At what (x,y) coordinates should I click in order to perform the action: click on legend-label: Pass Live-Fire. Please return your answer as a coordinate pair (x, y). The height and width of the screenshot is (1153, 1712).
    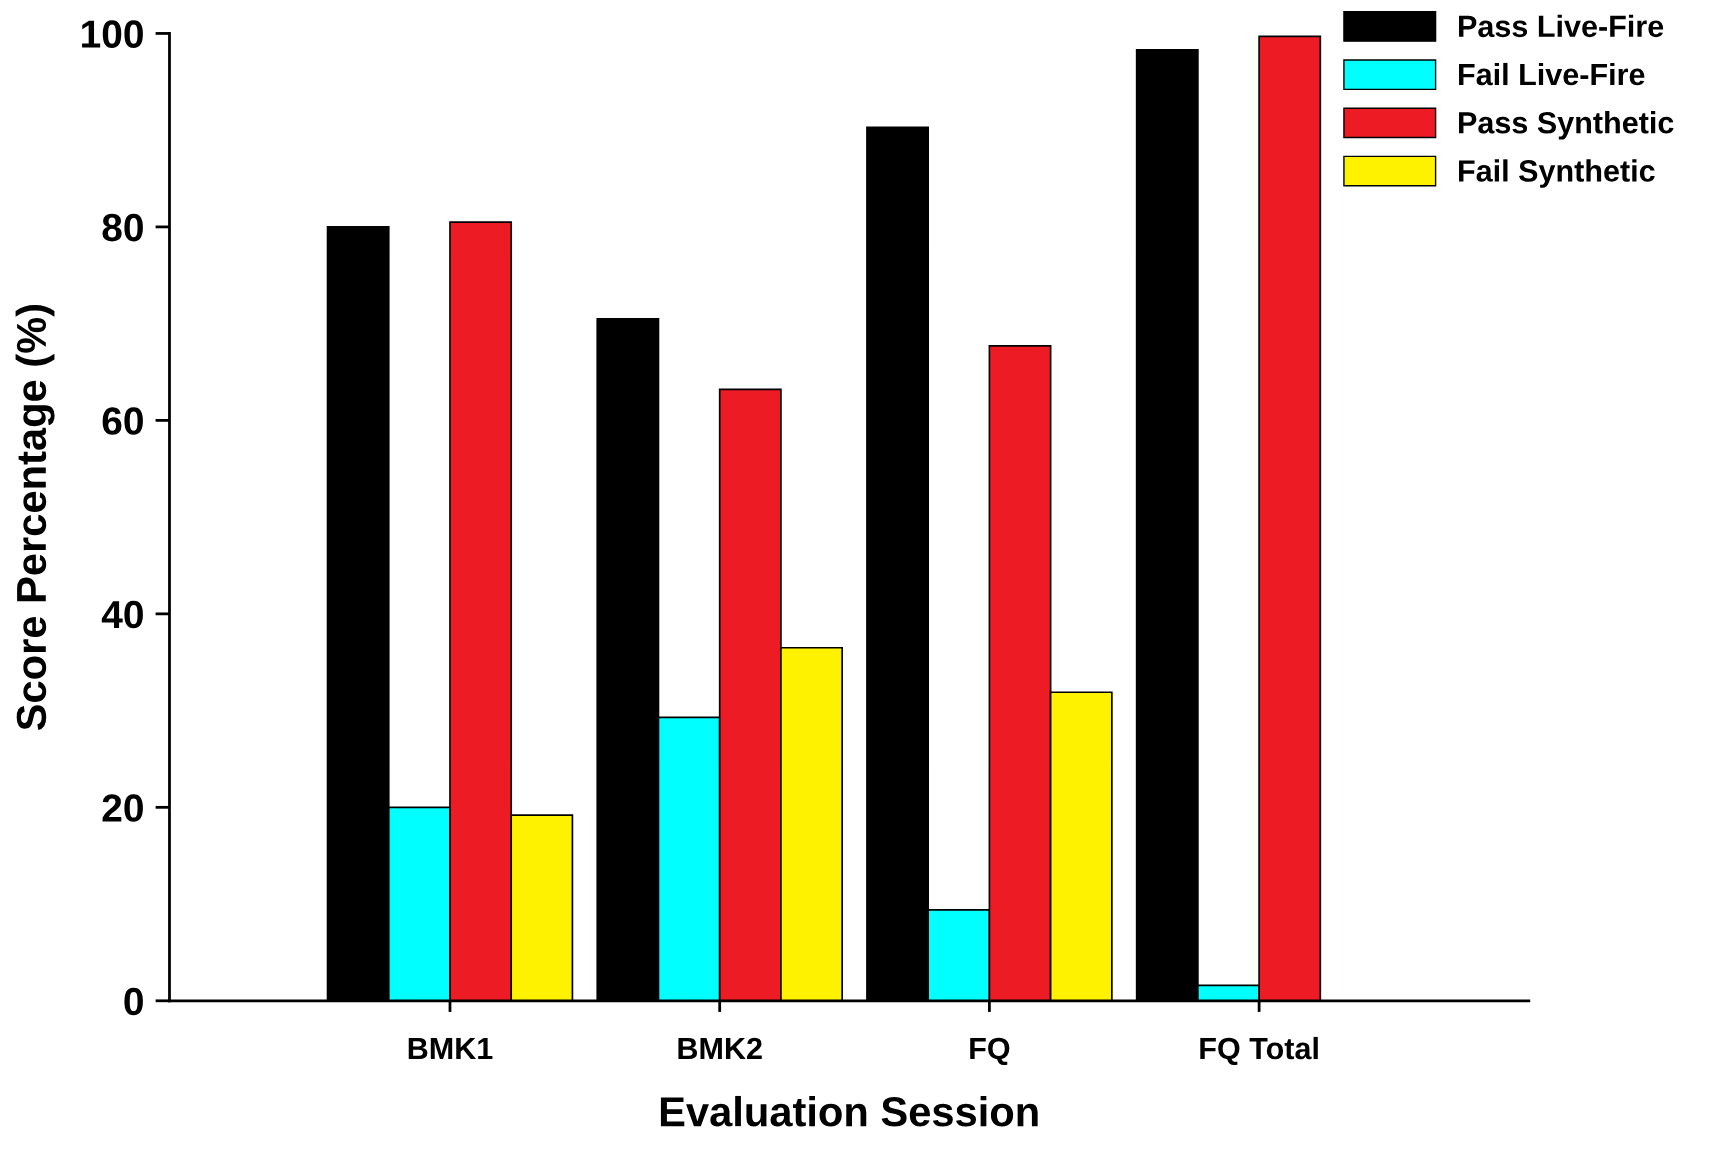
    Looking at the image, I should click on (1561, 26).